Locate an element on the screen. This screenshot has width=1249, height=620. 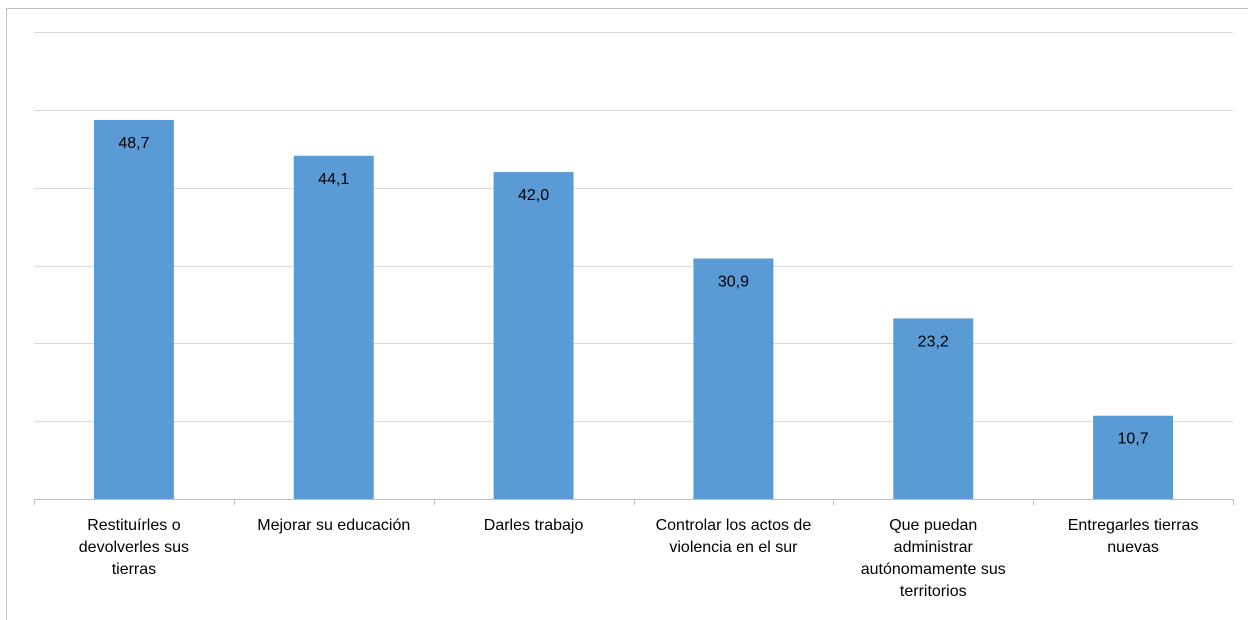
category-label: Darles trabajo is located at coordinates (534, 525).